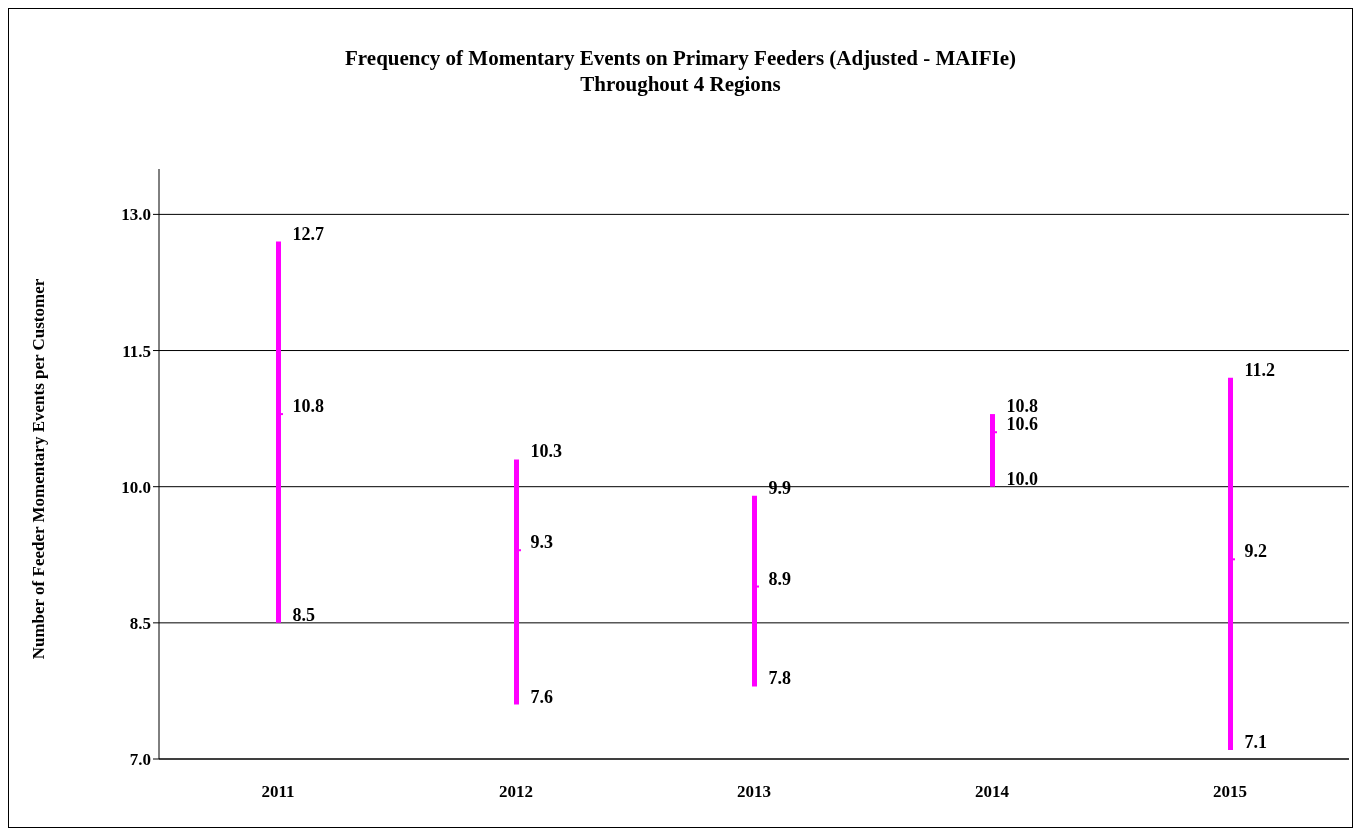 This screenshot has height=838, width=1361. Describe the element at coordinates (541, 696) in the screenshot. I see `annotation: 7.6` at that location.